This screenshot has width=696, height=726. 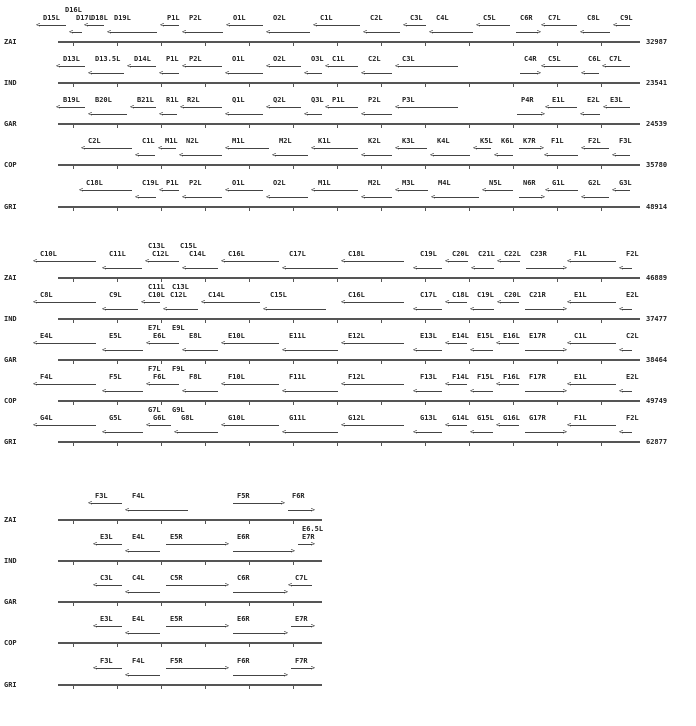 What do you see at coordinates (138, 578) in the screenshot?
I see `gene-label: C4L` at bounding box center [138, 578].